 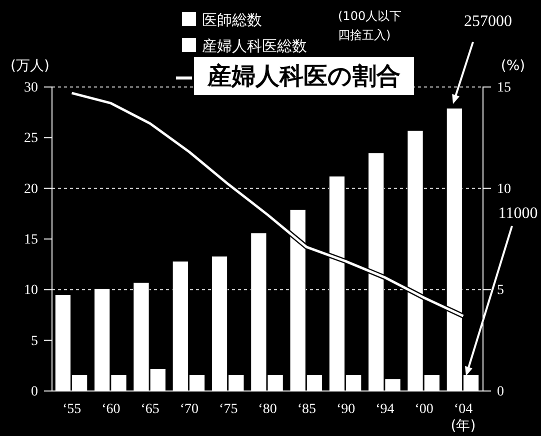 I want to click on y2-tick-label: 10, so click(x=504, y=189).